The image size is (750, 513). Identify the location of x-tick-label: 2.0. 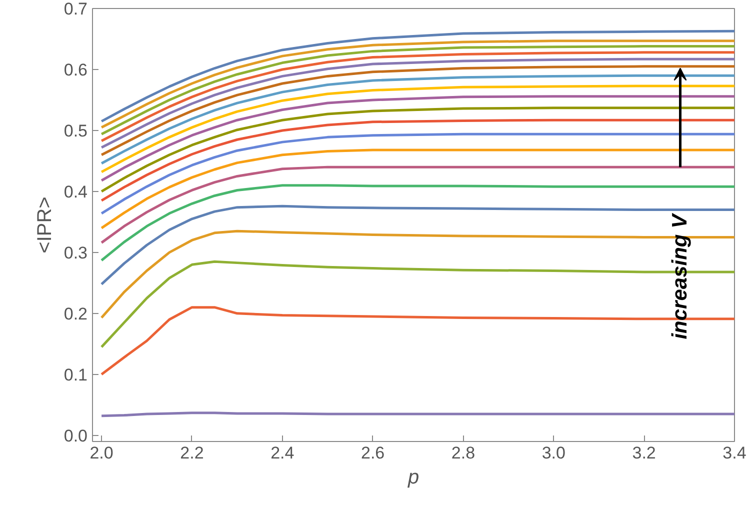
(102, 453).